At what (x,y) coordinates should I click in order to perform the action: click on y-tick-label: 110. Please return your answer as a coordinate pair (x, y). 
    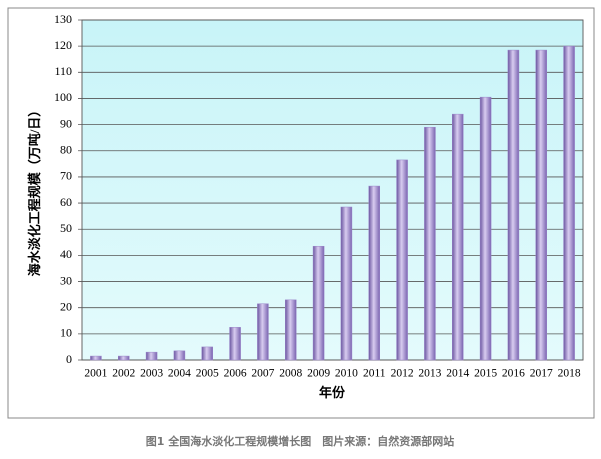
    Looking at the image, I should click on (63, 71).